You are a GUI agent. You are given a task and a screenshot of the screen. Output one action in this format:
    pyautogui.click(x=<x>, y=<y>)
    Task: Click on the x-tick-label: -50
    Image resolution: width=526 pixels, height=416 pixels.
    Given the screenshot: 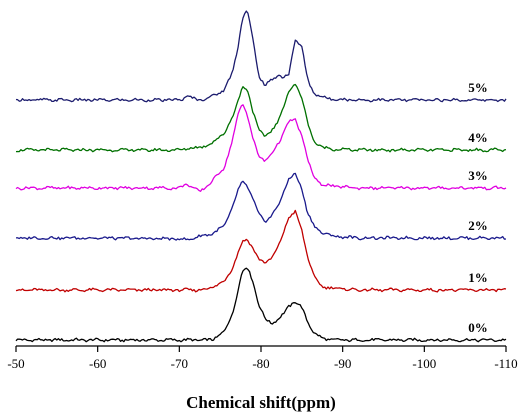 What is the action you would take?
    pyautogui.click(x=15, y=363)
    